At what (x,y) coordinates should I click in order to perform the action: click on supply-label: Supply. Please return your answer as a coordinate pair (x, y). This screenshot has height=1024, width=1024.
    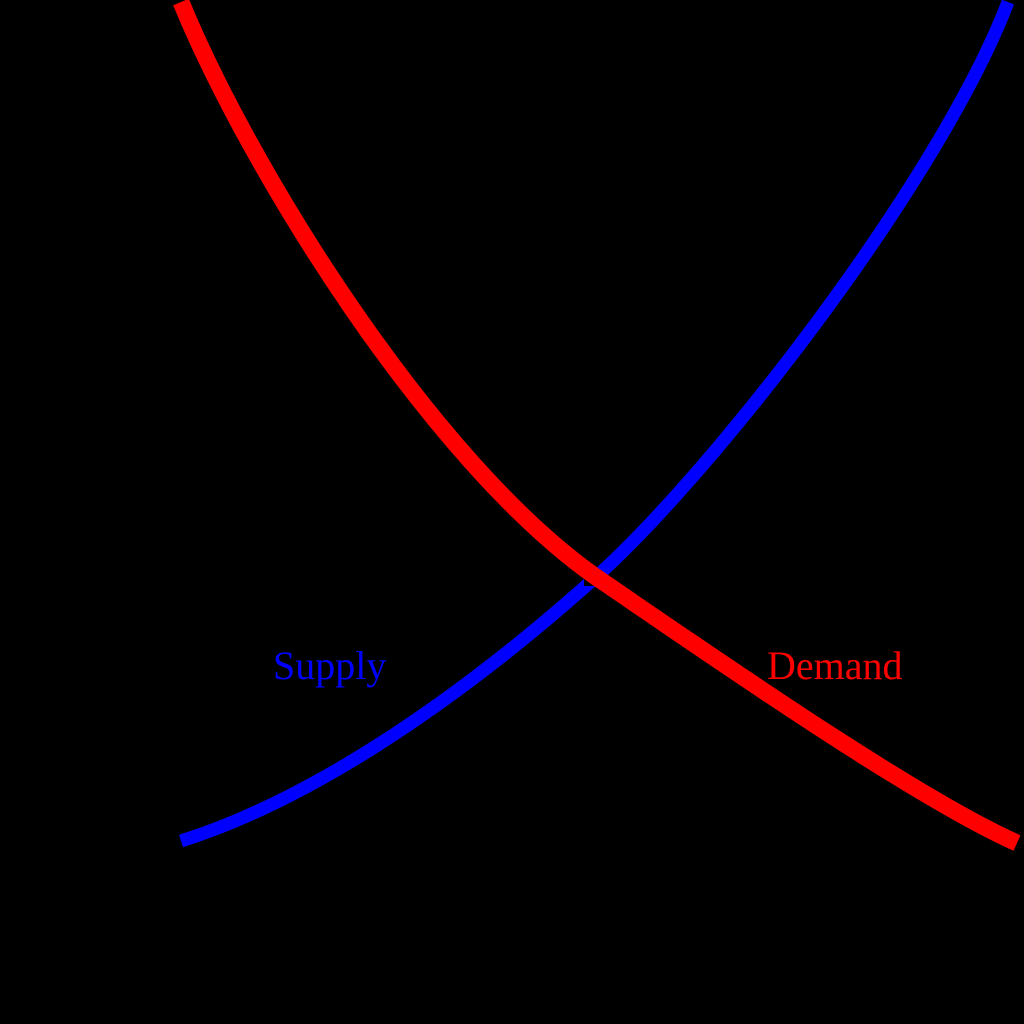
    Looking at the image, I should click on (330, 665).